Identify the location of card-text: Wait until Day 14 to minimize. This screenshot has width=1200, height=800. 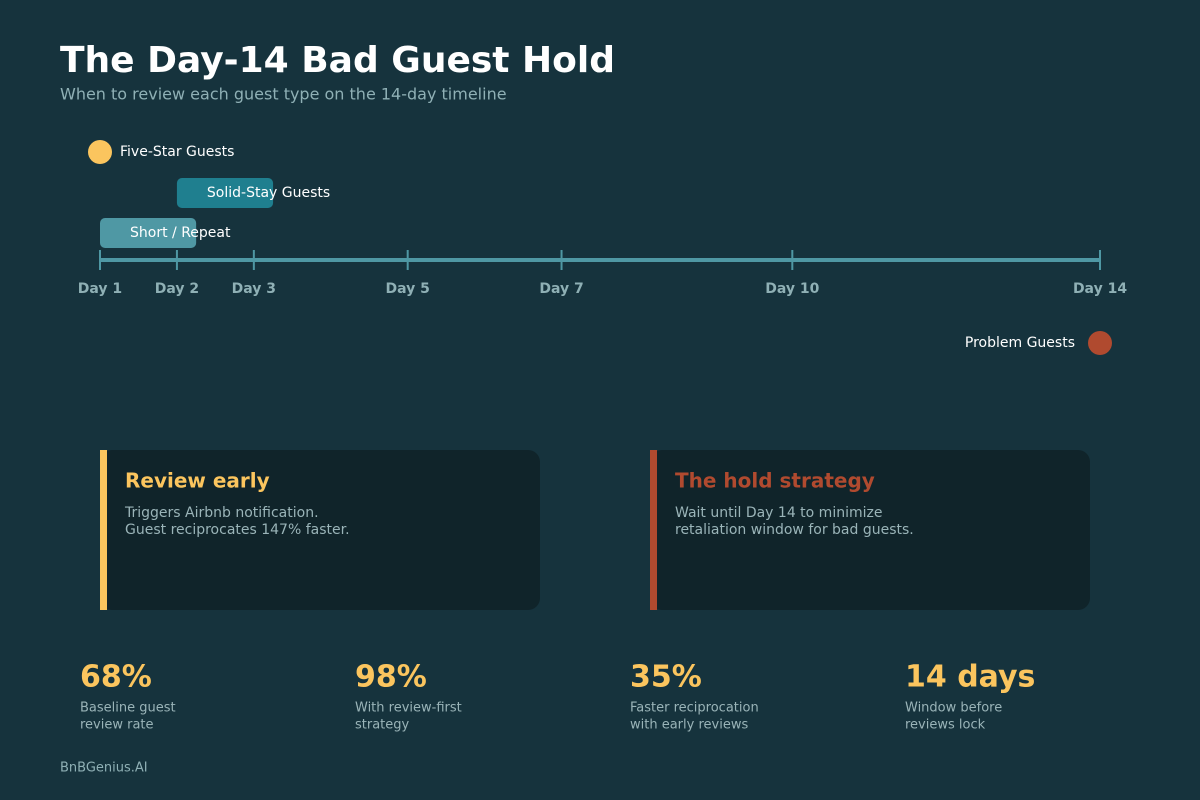
(778, 513).